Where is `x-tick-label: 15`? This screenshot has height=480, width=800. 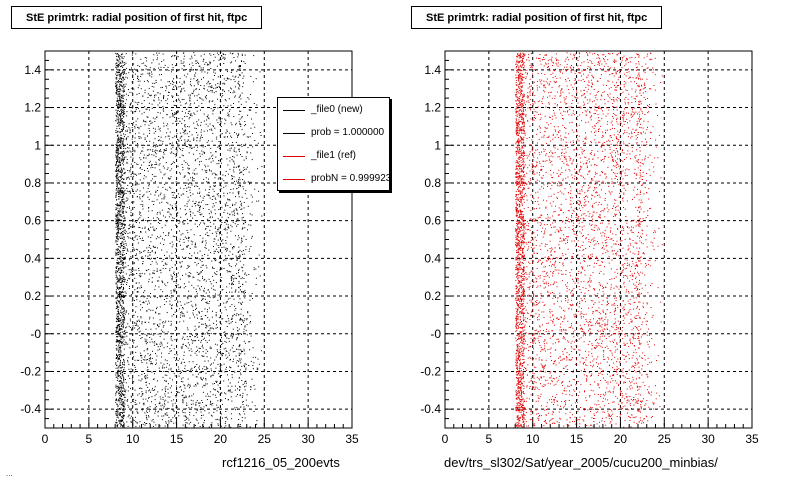 x-tick-label: 15 is located at coordinates (177, 439).